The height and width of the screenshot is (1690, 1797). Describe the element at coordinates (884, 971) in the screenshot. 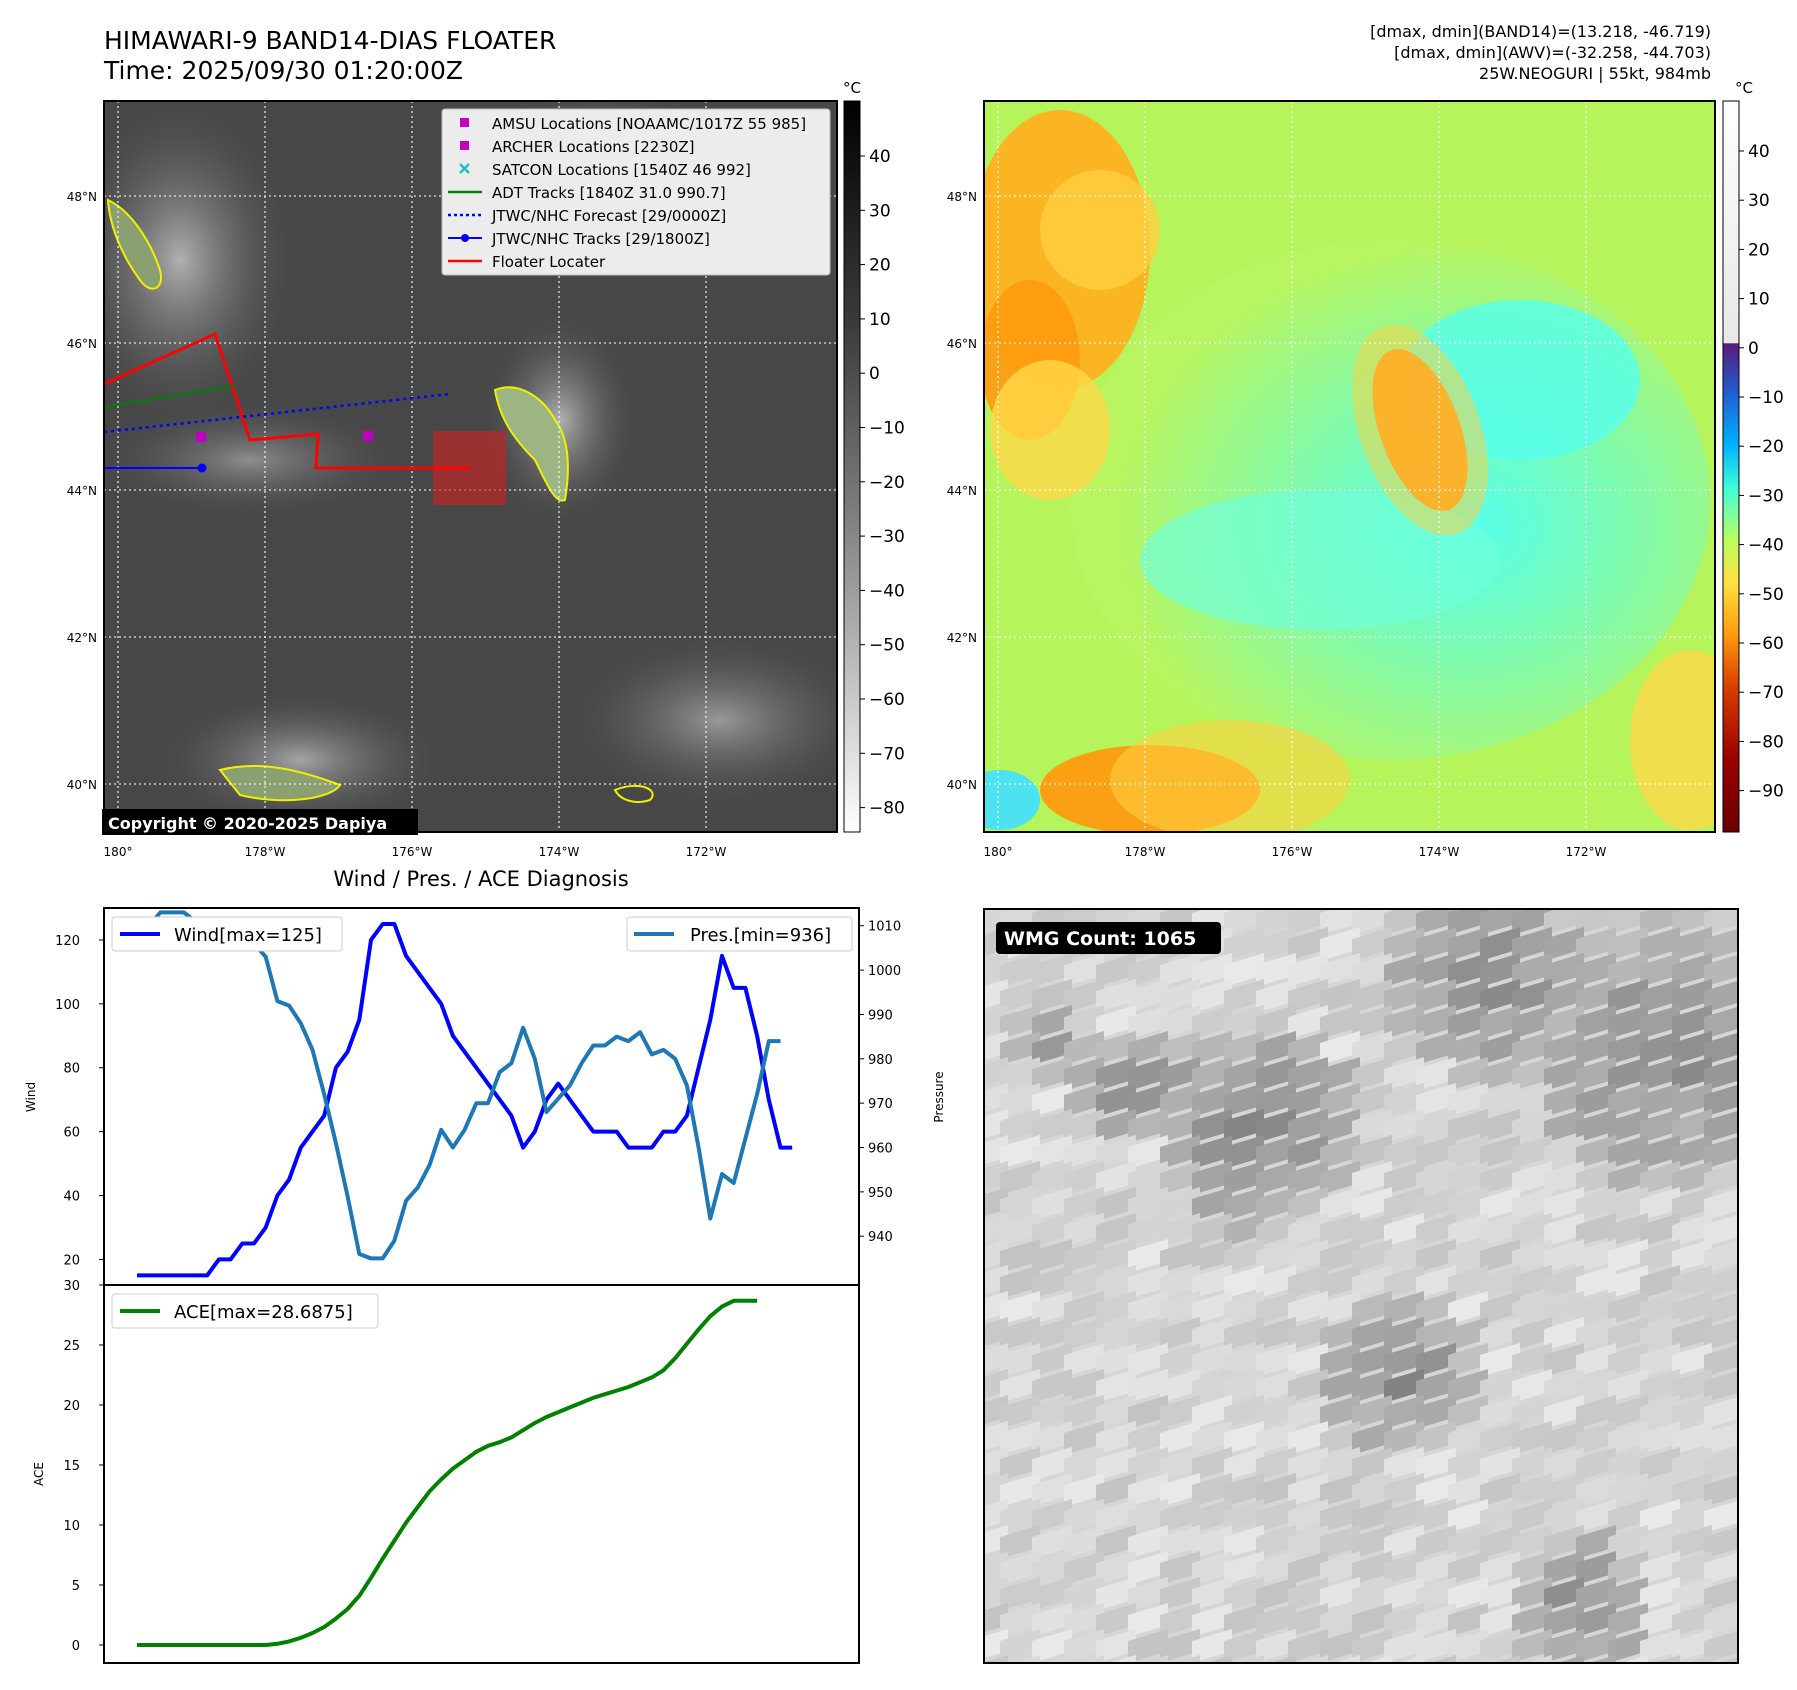

I see `pressure-tick-label: 1000` at that location.